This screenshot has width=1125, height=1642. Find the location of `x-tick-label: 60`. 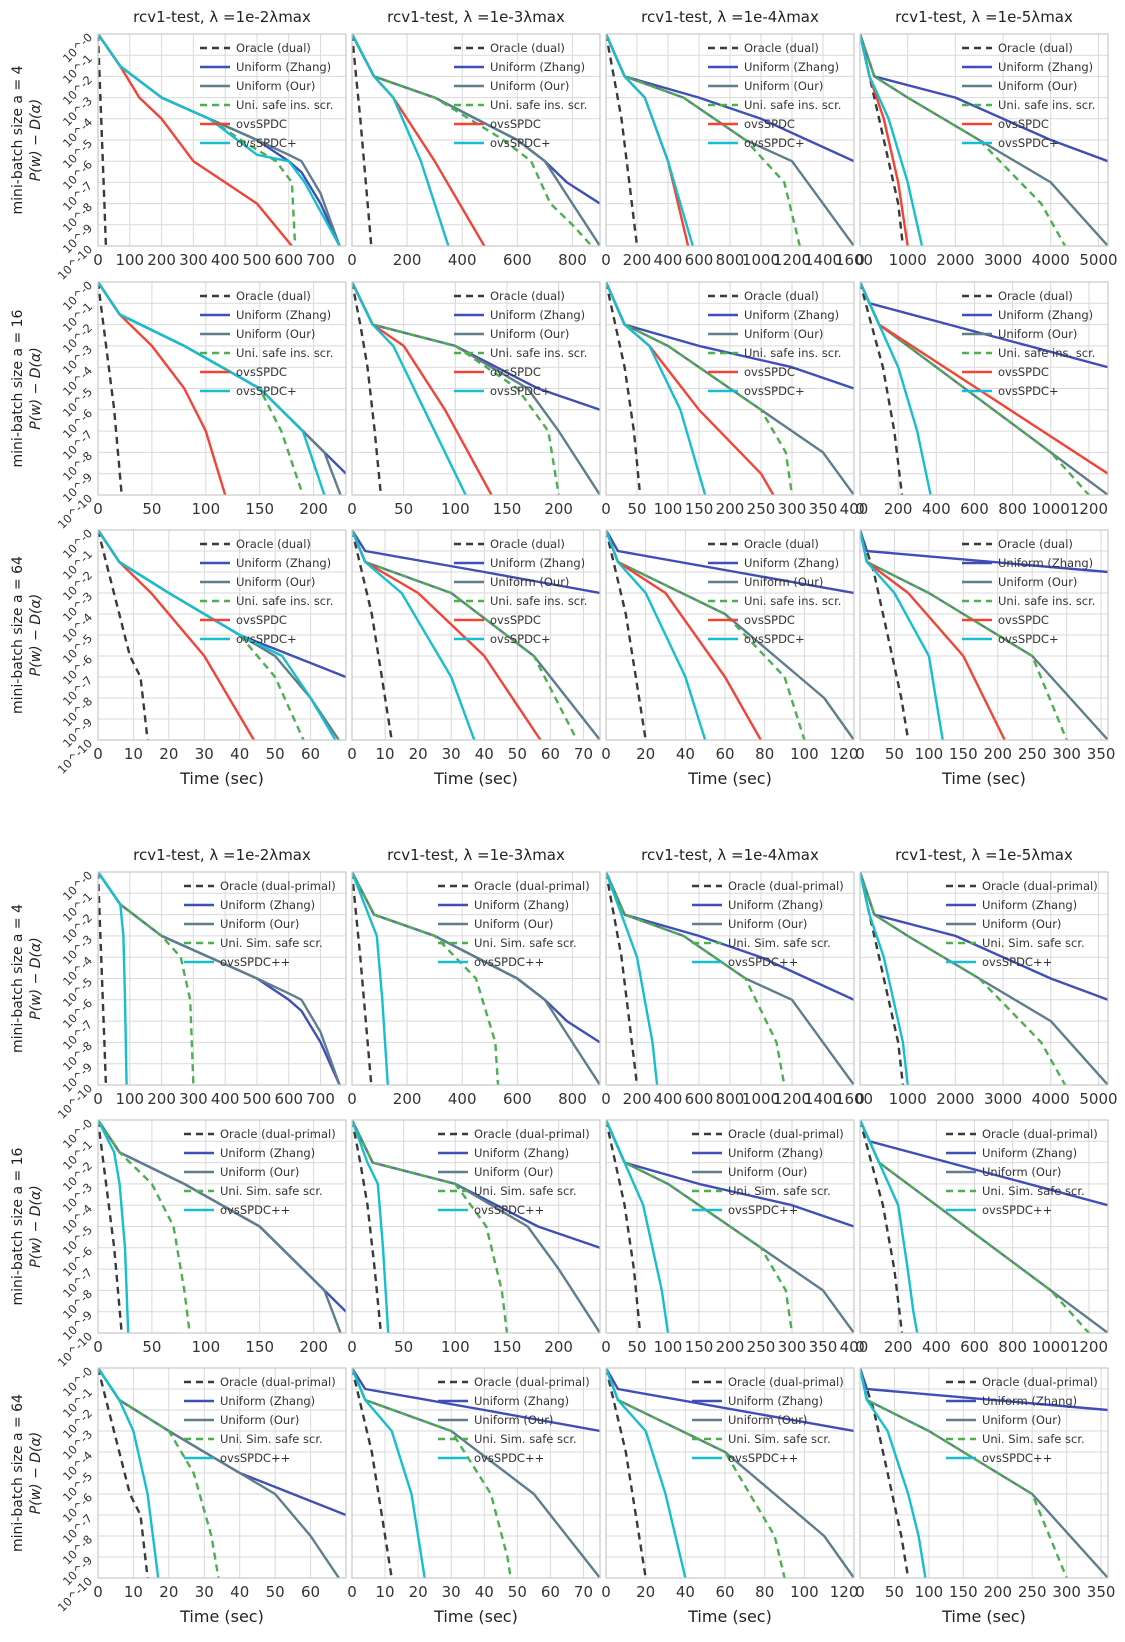

x-tick-label: 60 is located at coordinates (550, 754).